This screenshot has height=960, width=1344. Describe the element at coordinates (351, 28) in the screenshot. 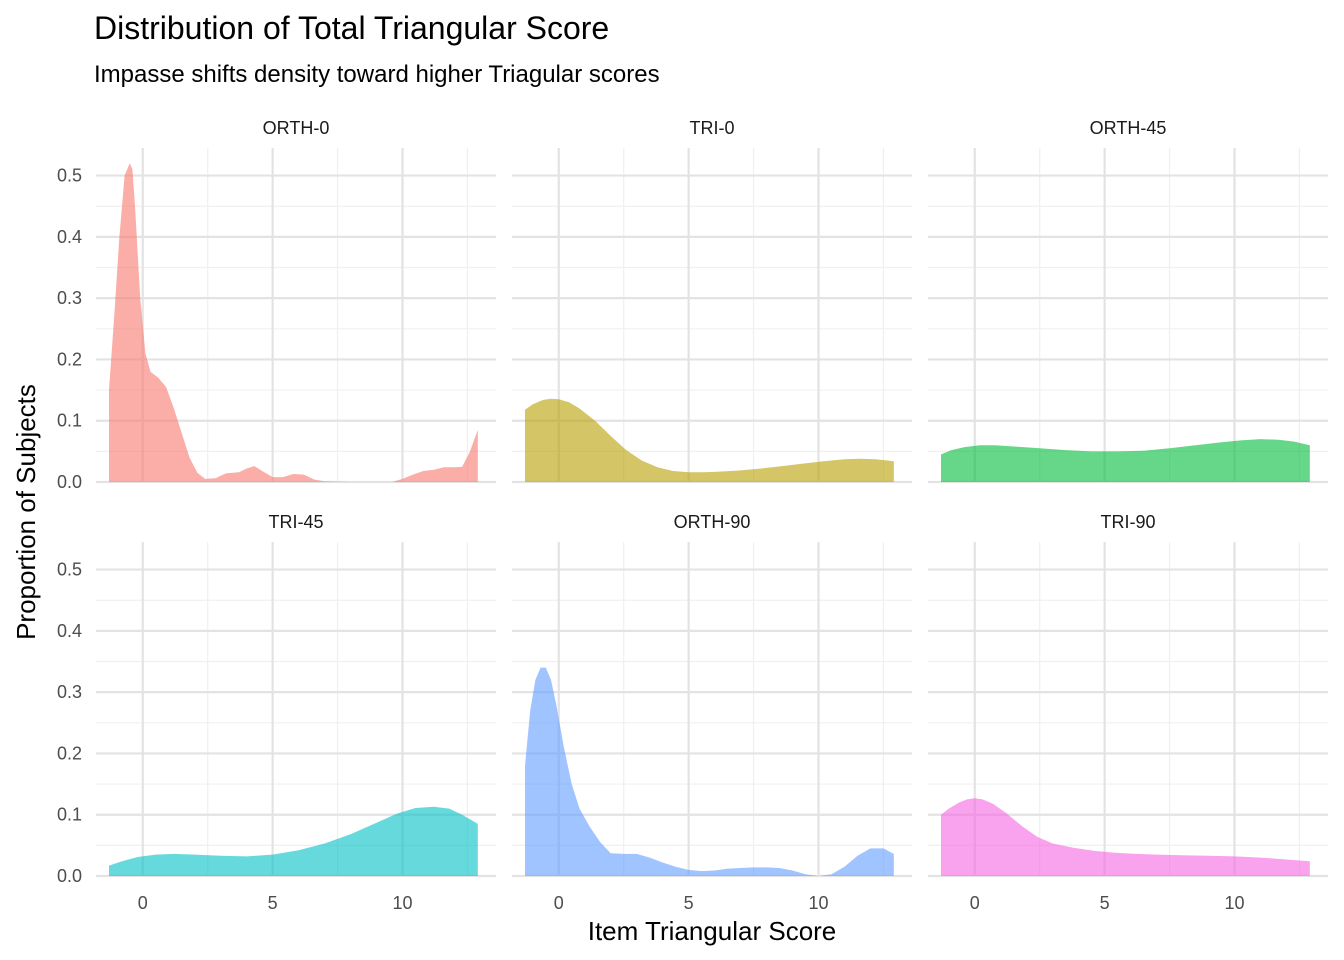

I see `chart-title: Distribution of Total Triangular Score` at that location.